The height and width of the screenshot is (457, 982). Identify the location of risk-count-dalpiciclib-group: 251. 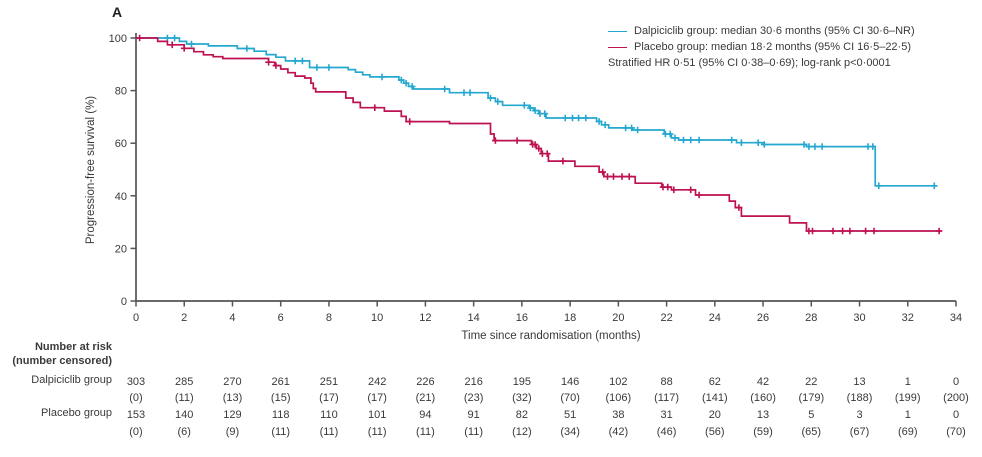
(329, 382).